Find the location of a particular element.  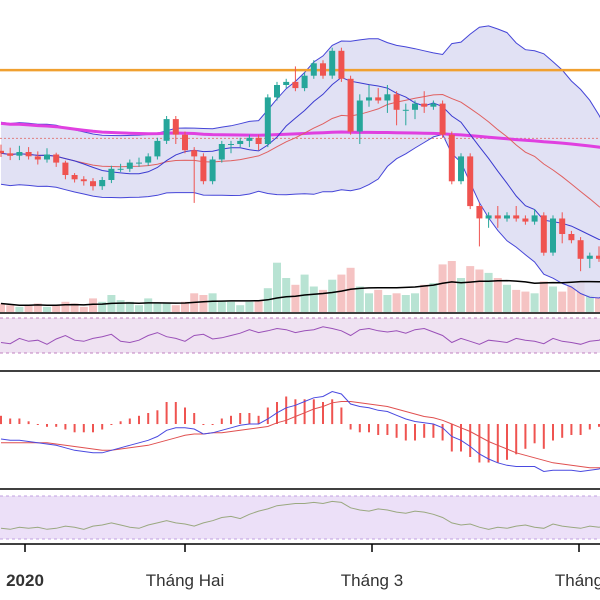

x-tick-label-mar: Tháng 3 is located at coordinates (372, 580).